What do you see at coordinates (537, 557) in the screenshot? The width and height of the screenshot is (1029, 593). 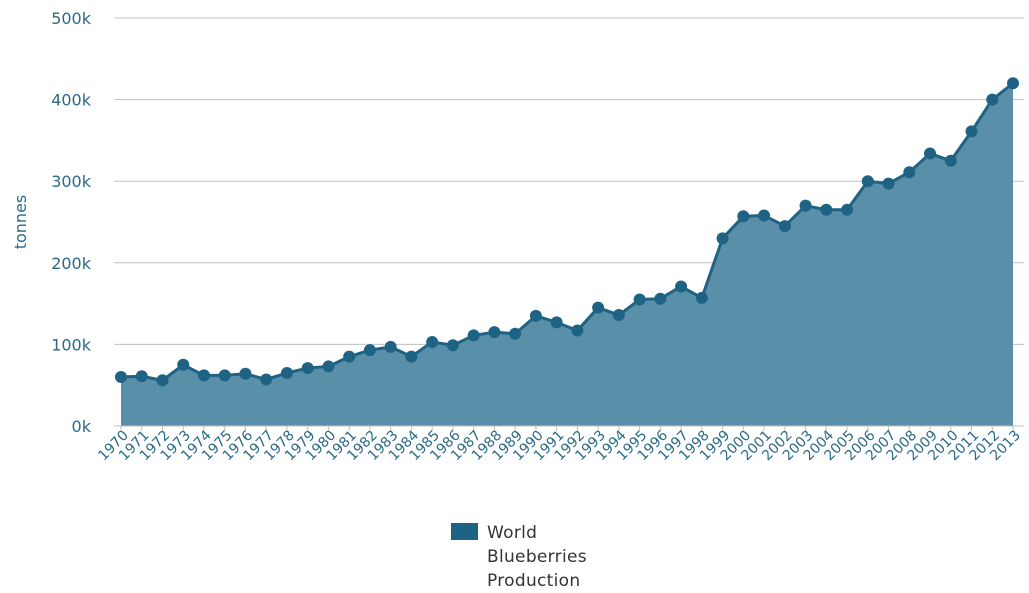 I see `legend-label: World Blueberries Production` at bounding box center [537, 557].